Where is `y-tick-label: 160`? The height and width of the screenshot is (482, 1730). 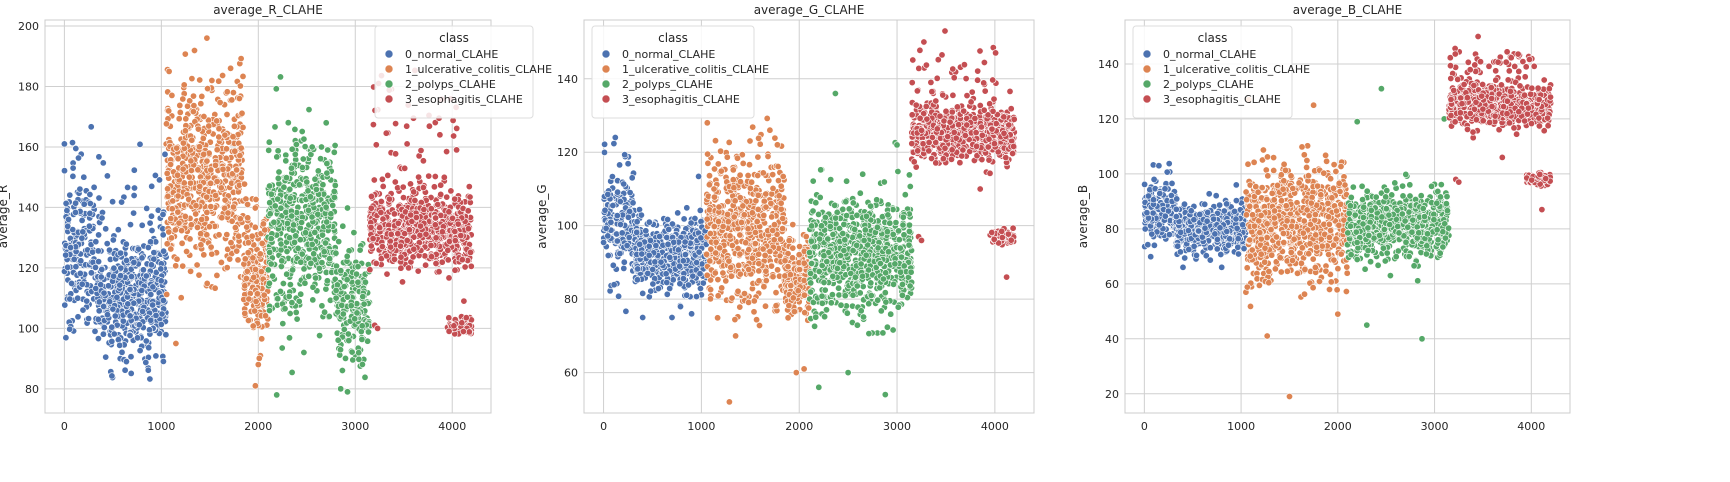 y-tick-label: 160 is located at coordinates (28, 147).